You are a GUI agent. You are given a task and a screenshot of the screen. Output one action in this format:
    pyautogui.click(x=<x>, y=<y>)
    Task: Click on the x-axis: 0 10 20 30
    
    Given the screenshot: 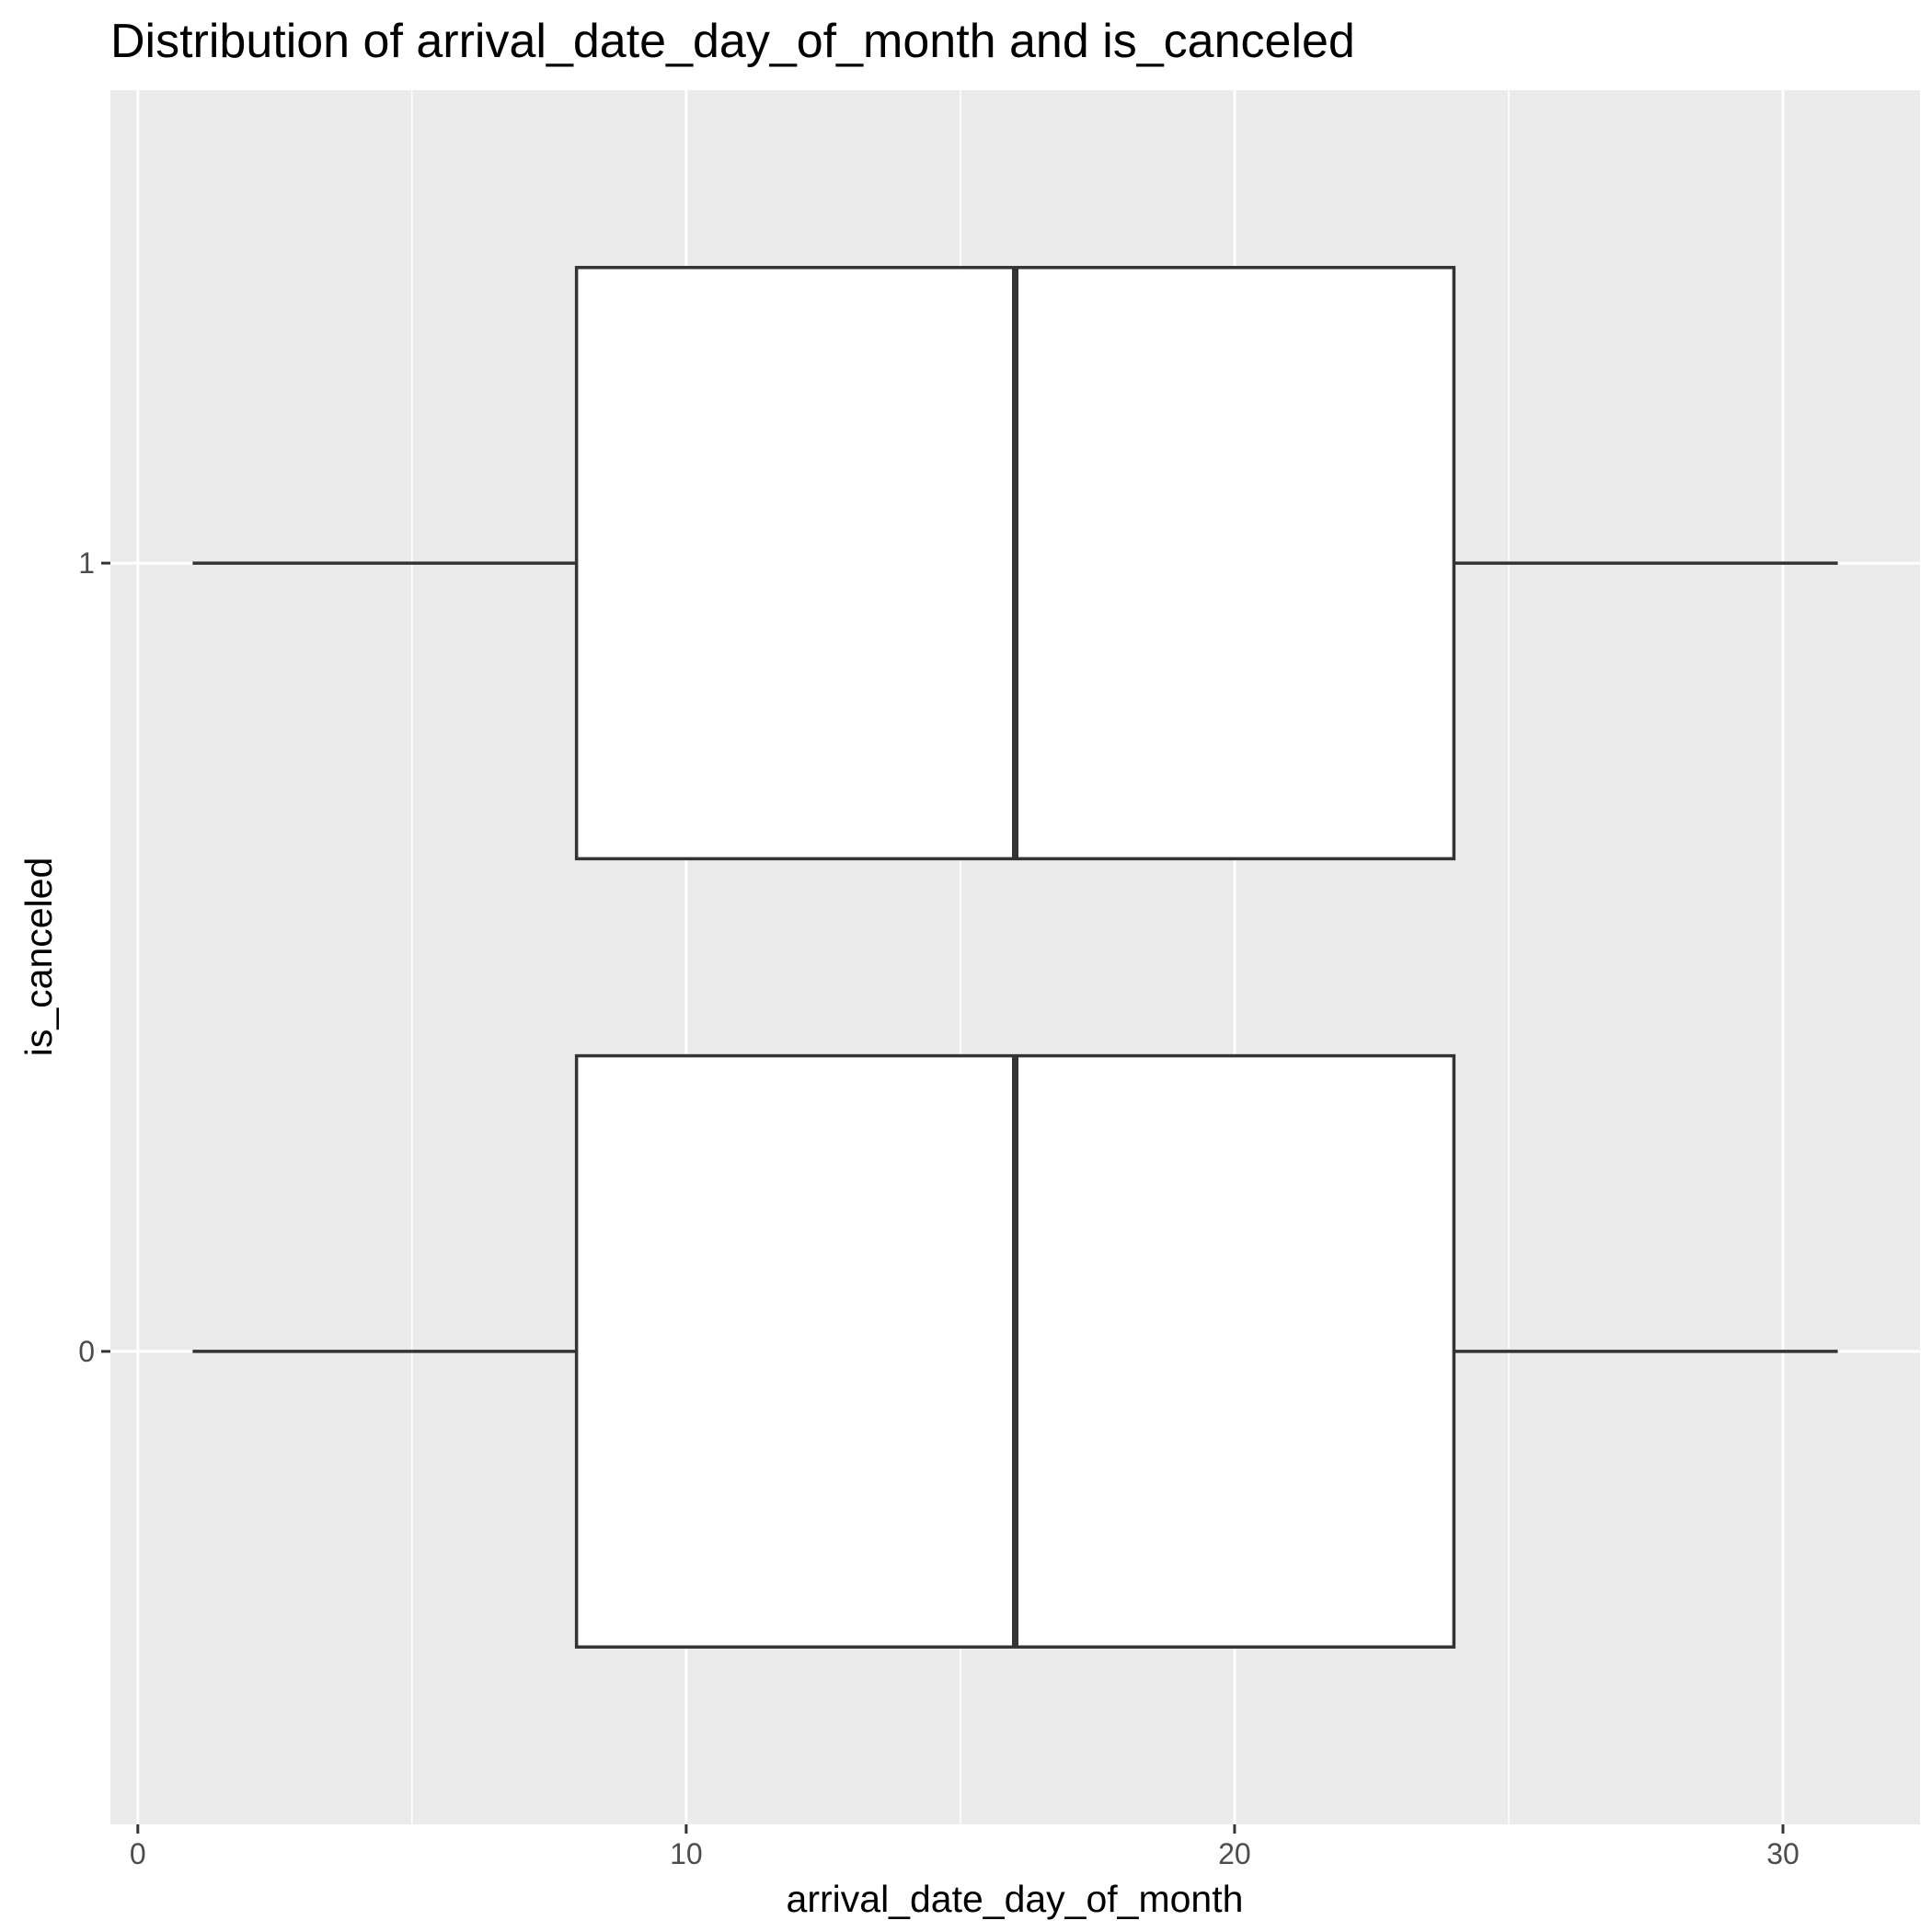 What is the action you would take?
    pyautogui.click(x=965, y=1847)
    